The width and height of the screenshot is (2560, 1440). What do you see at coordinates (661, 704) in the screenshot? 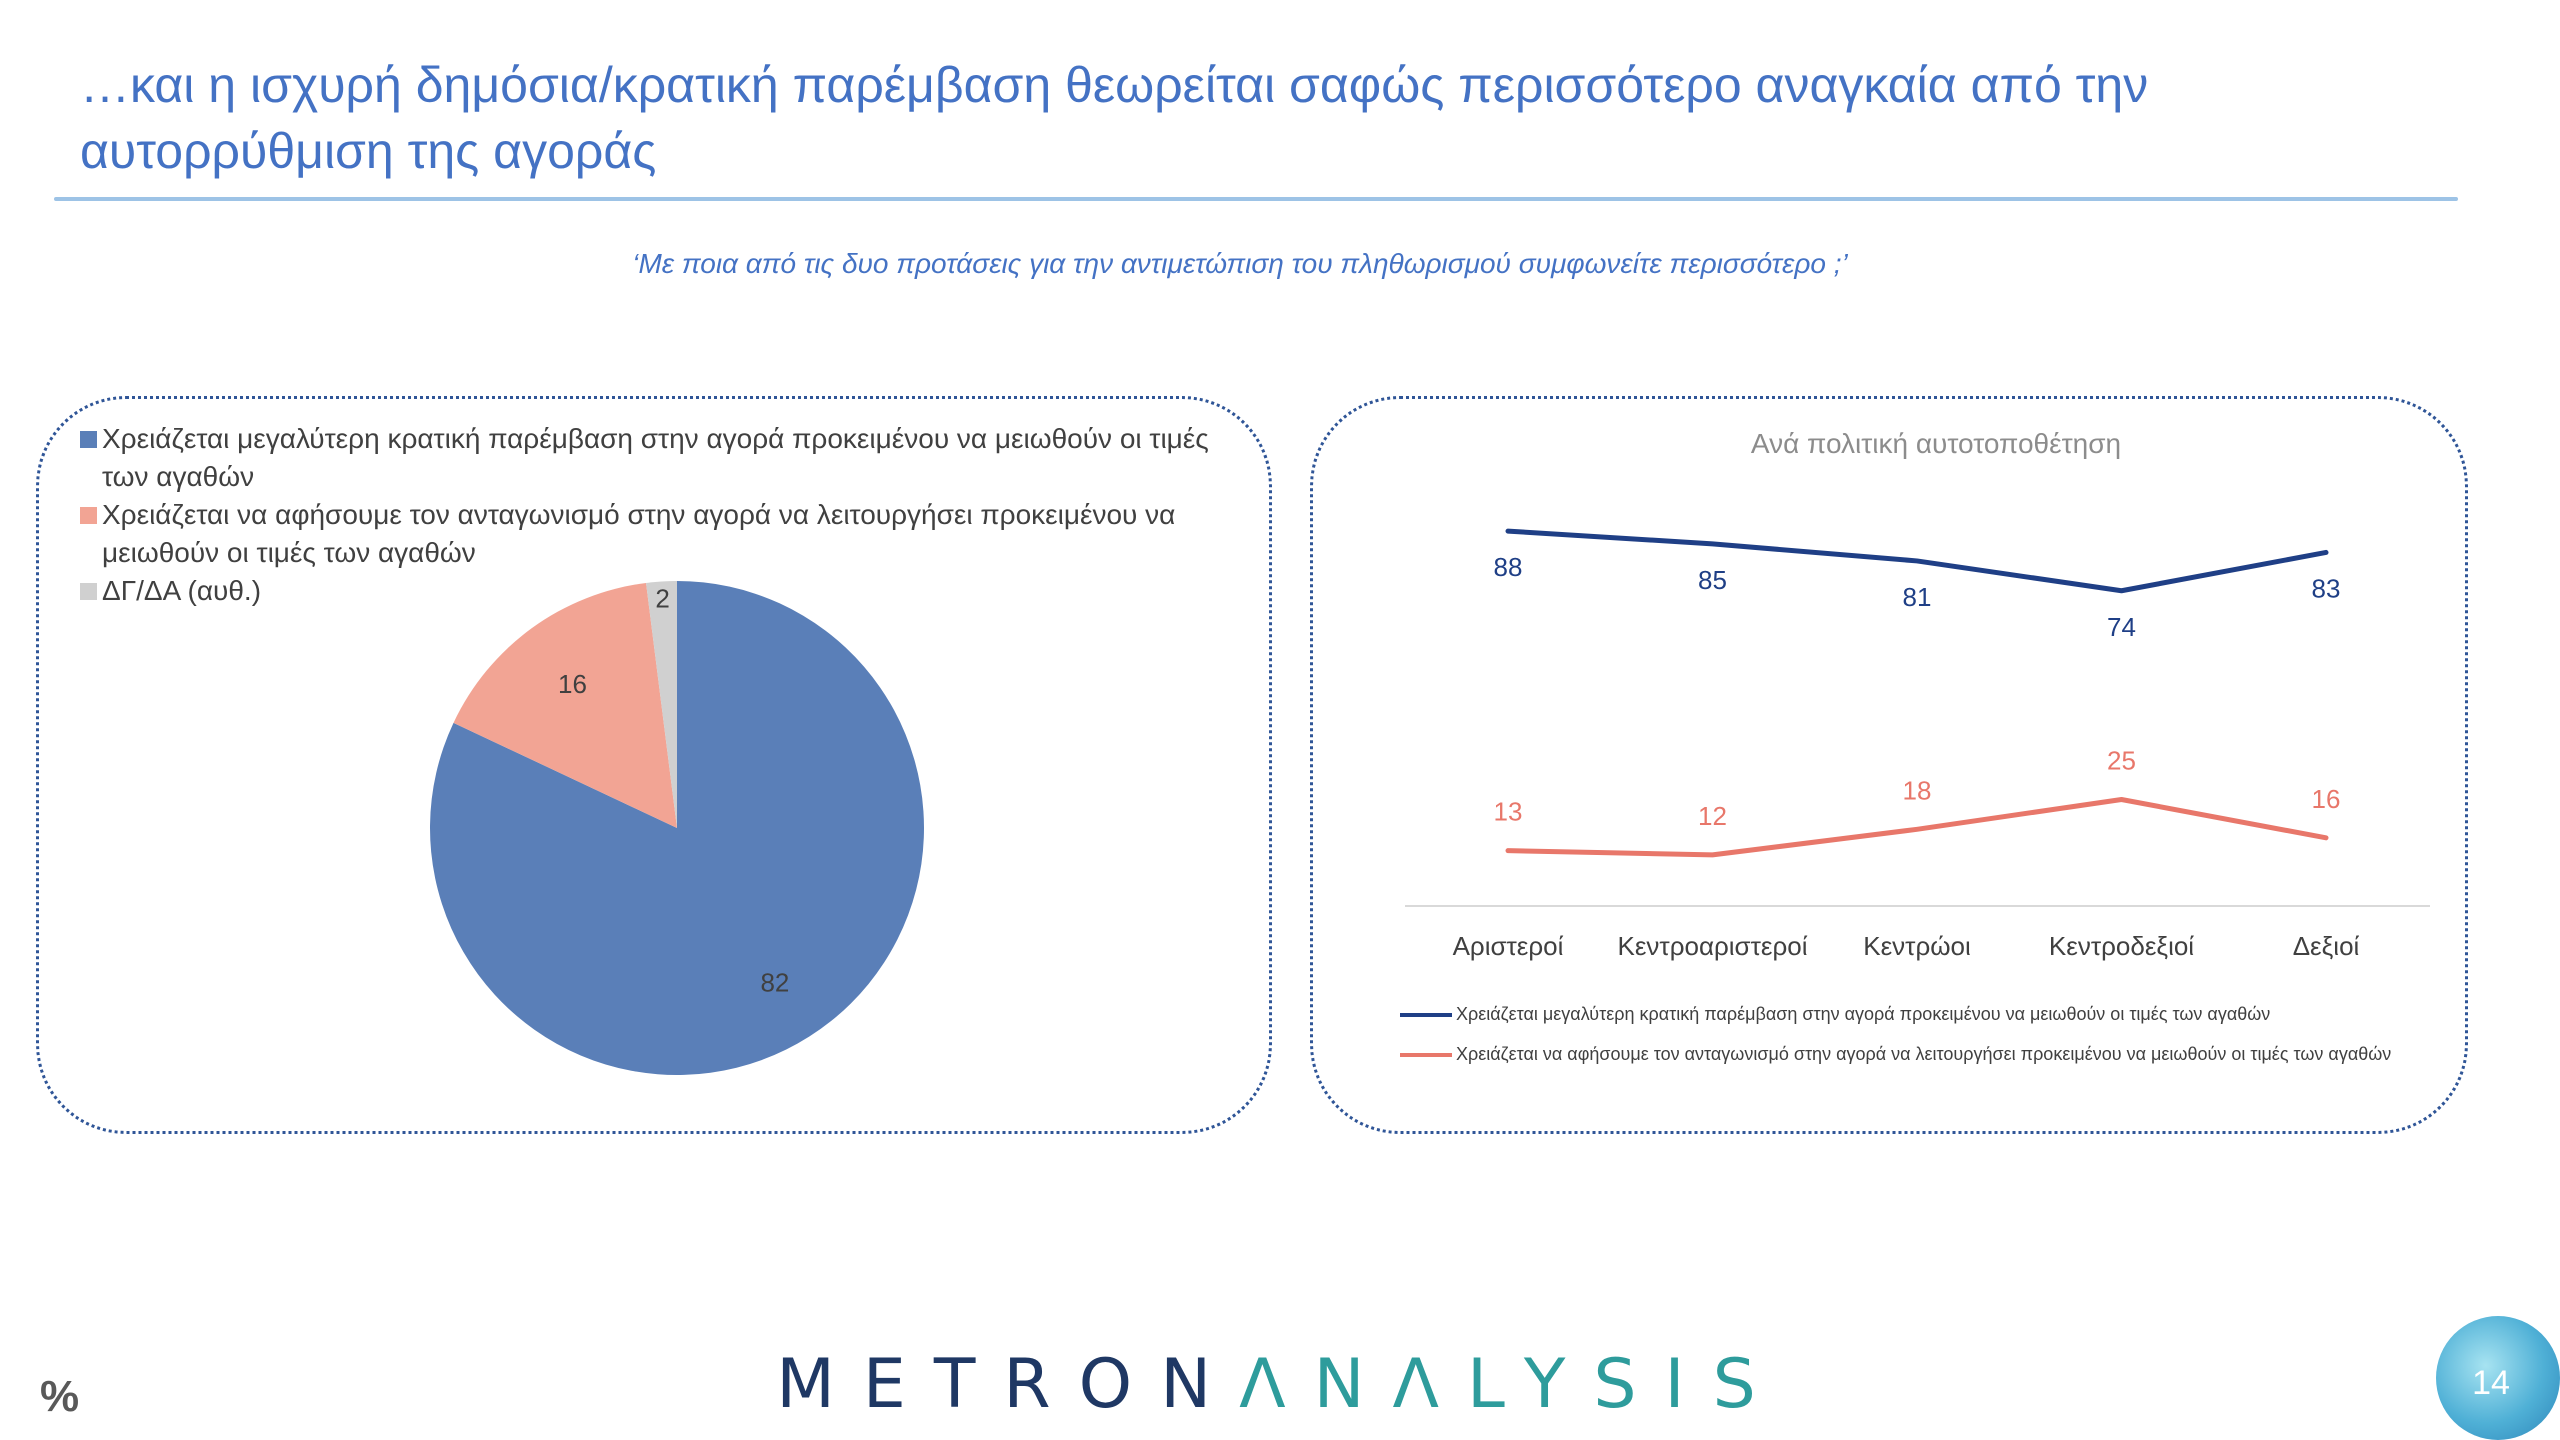
I see `pie-slice-dk` at bounding box center [661, 704].